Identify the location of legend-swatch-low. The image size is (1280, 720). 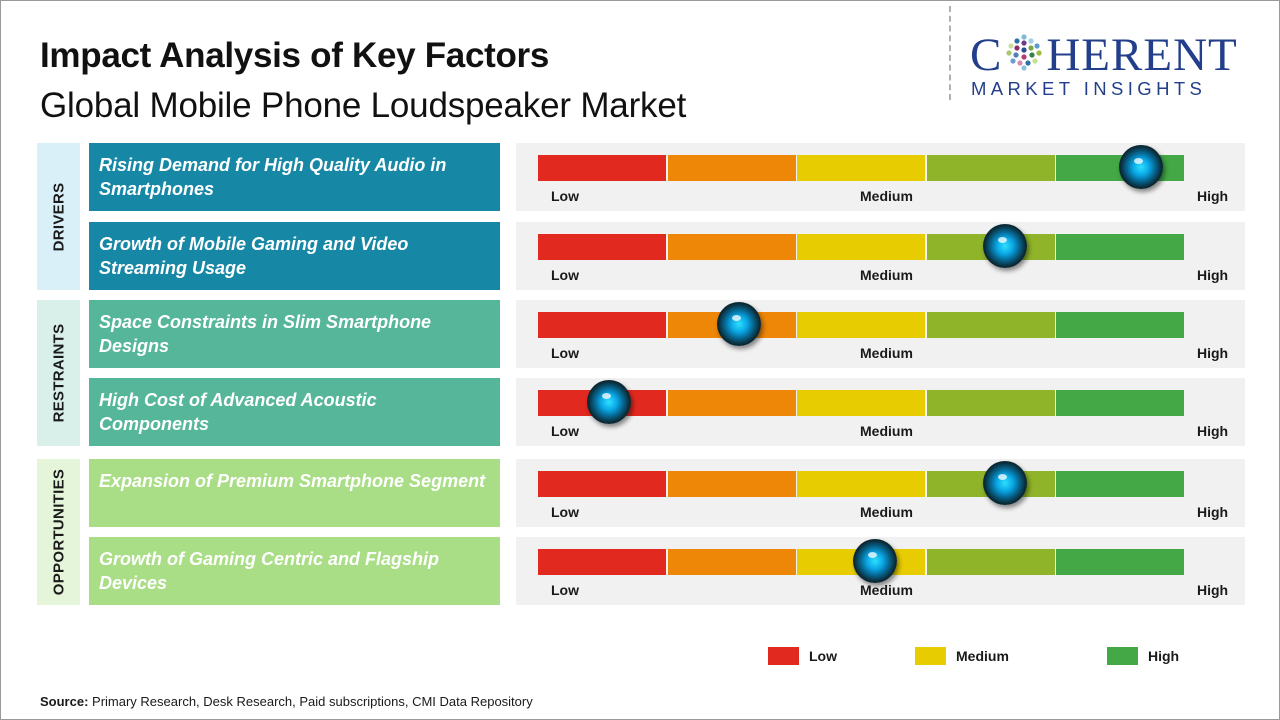
(783, 656).